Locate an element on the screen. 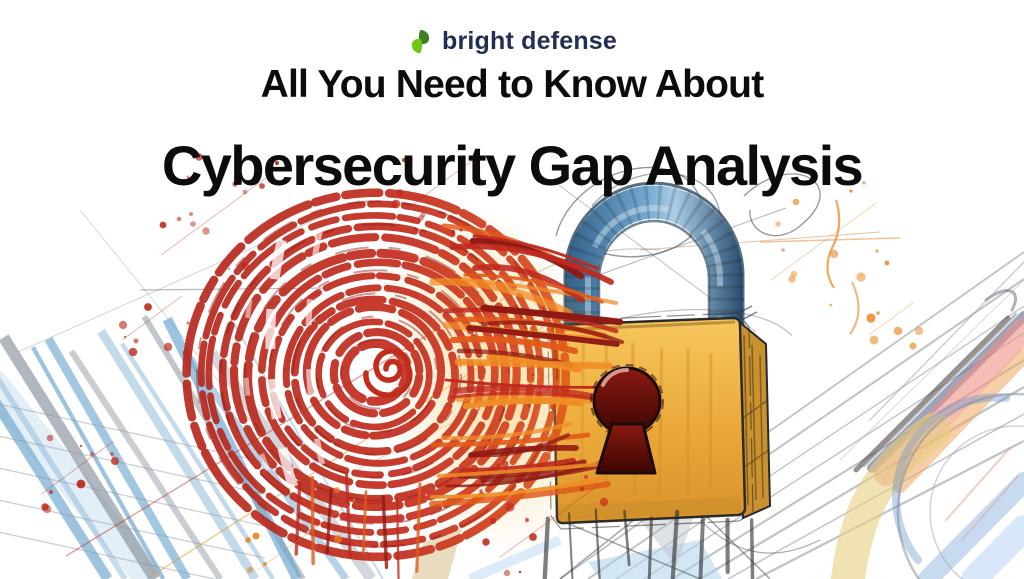  shackle-outer-outline is located at coordinates (654, 260).